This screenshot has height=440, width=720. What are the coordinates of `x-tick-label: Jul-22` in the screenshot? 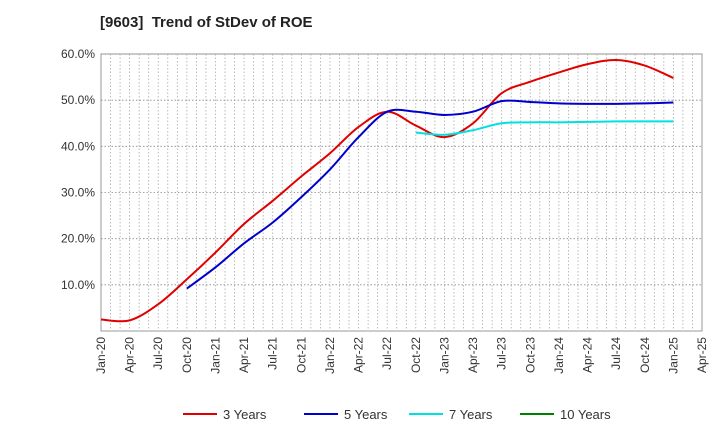 It's located at (387, 353).